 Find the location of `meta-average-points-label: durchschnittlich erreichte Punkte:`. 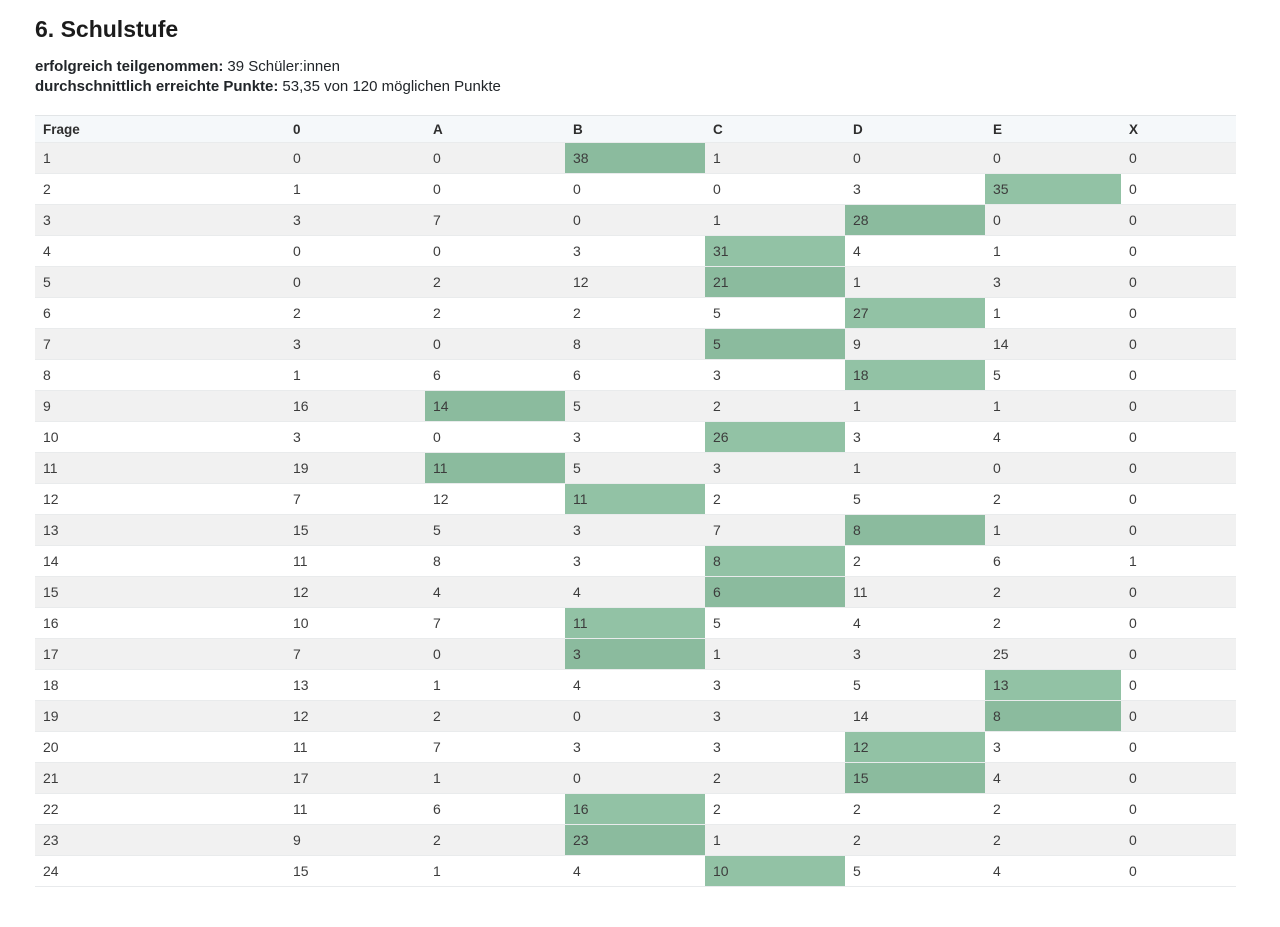

meta-average-points-label: durchschnittlich erreichte Punkte: is located at coordinates (157, 86).